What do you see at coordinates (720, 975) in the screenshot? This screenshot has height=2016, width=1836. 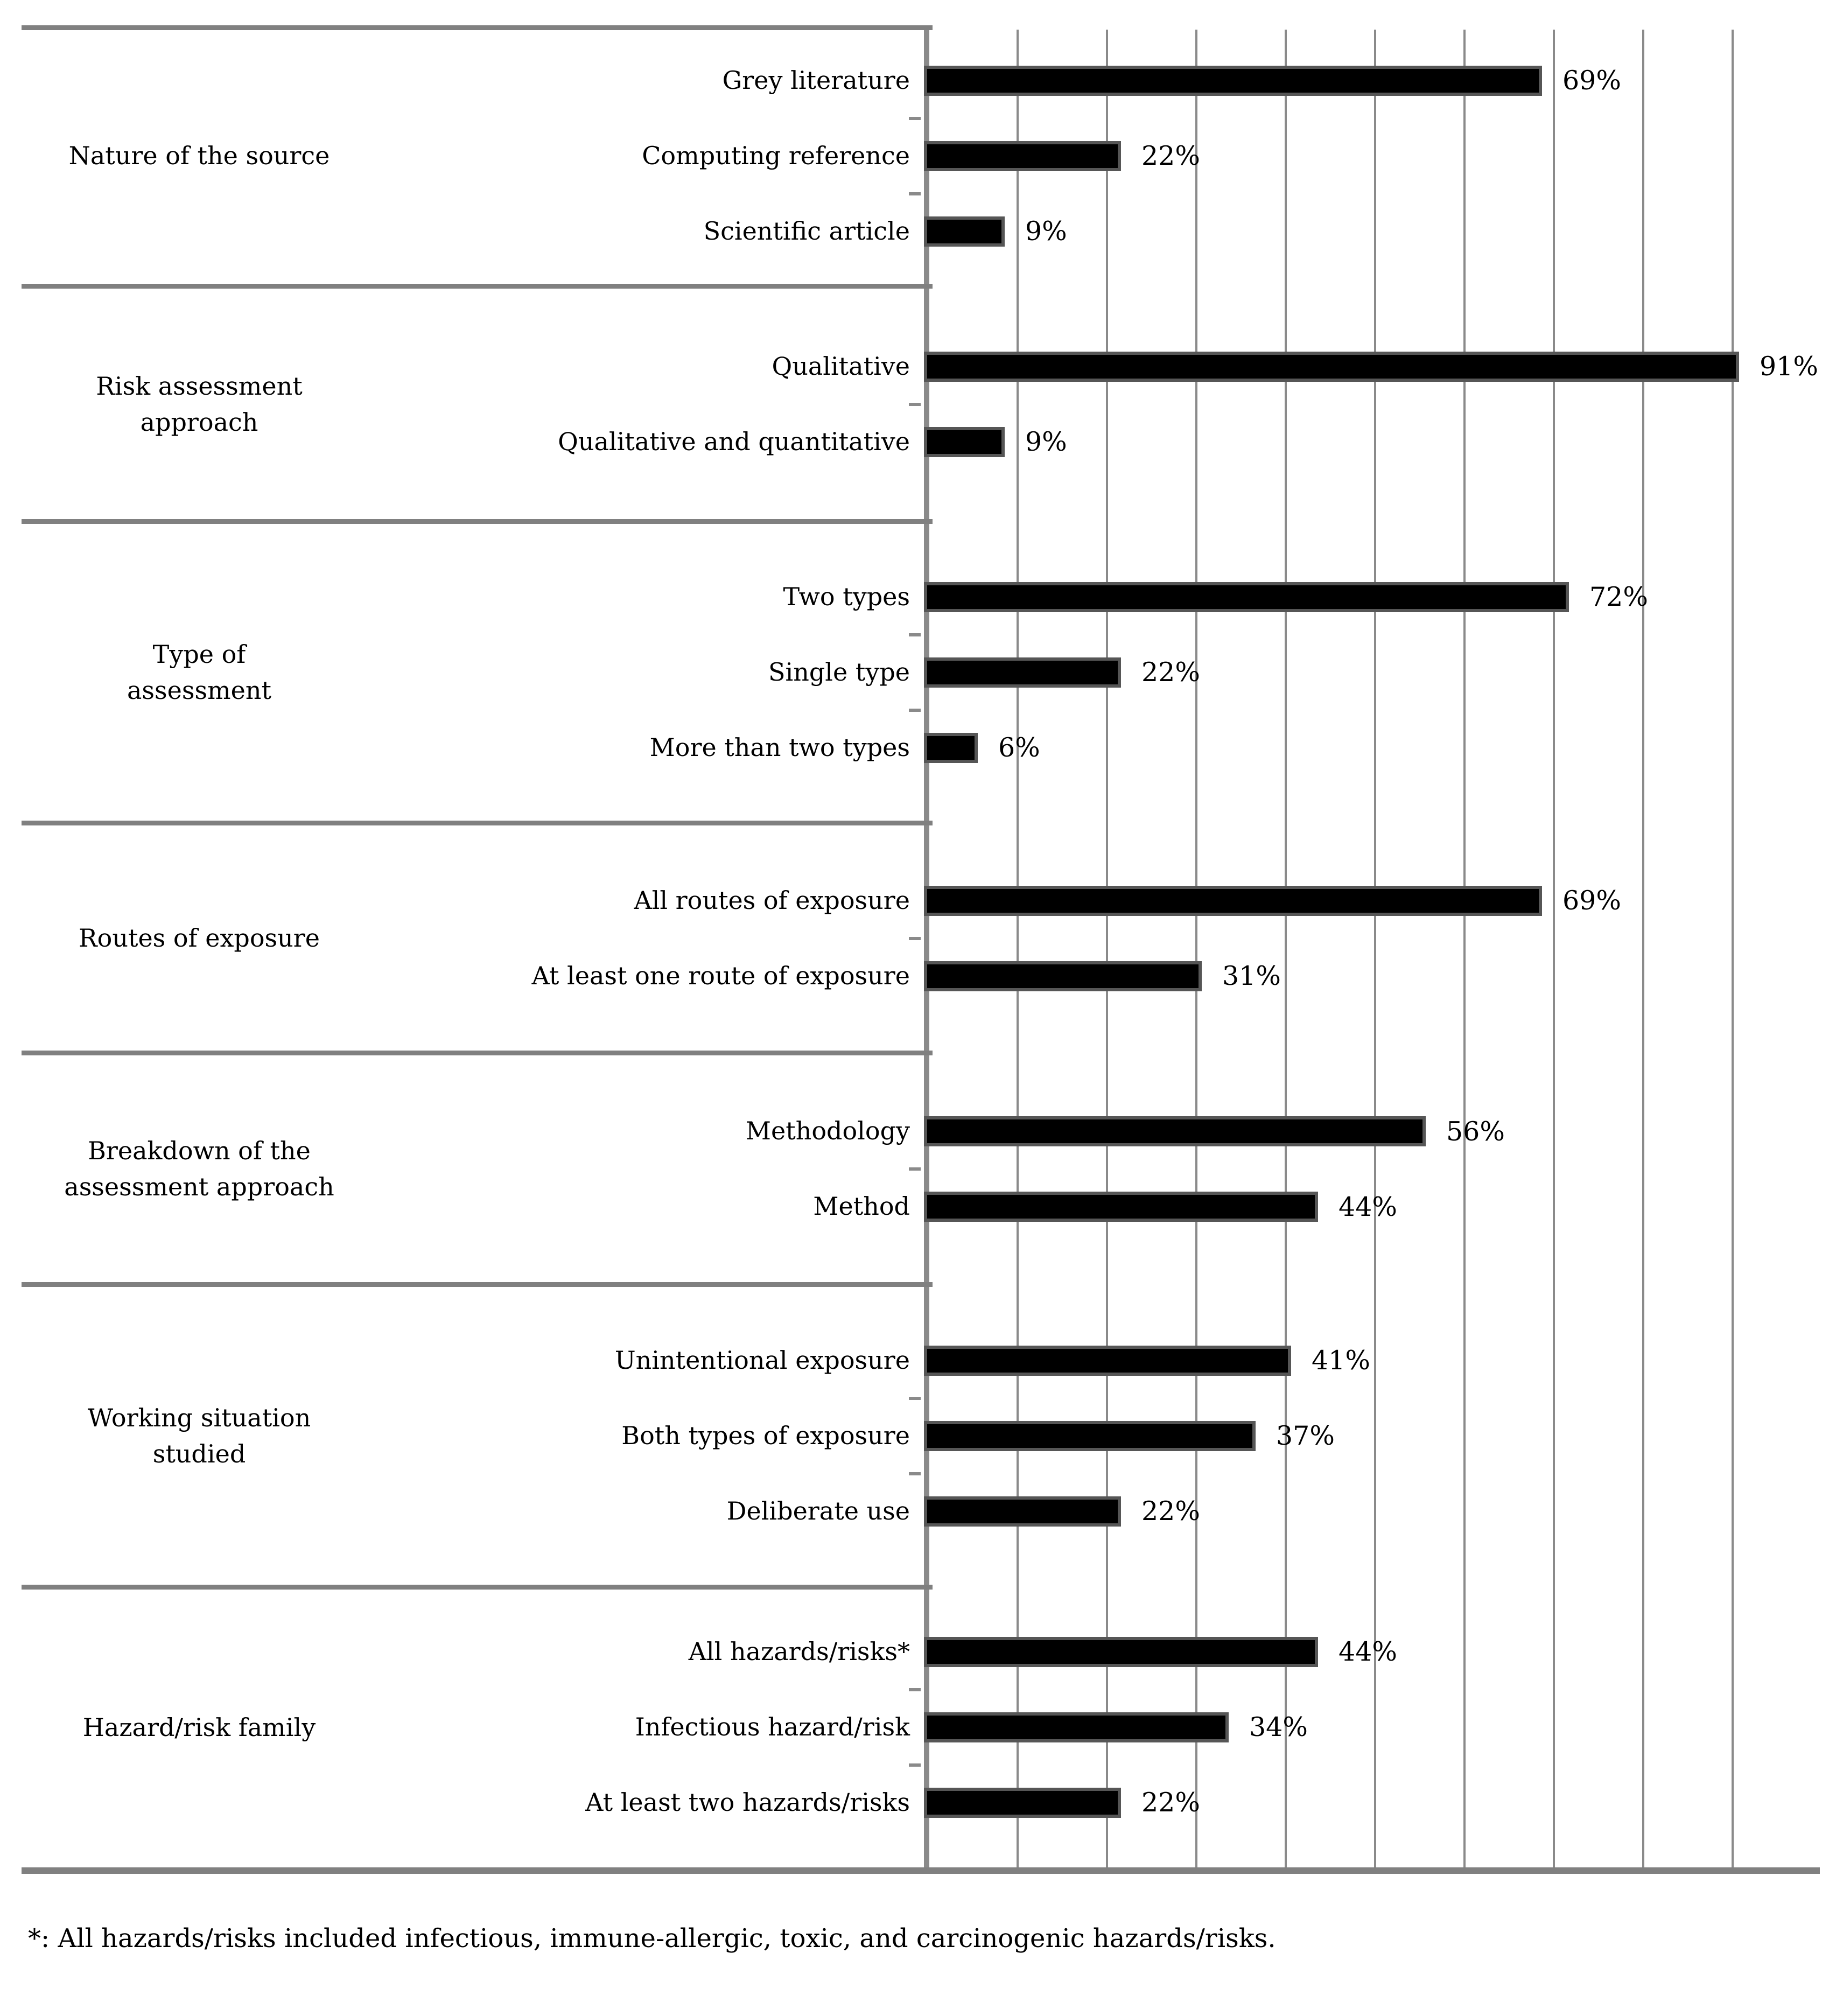 I see `category-label: At least one route of exposure` at bounding box center [720, 975].